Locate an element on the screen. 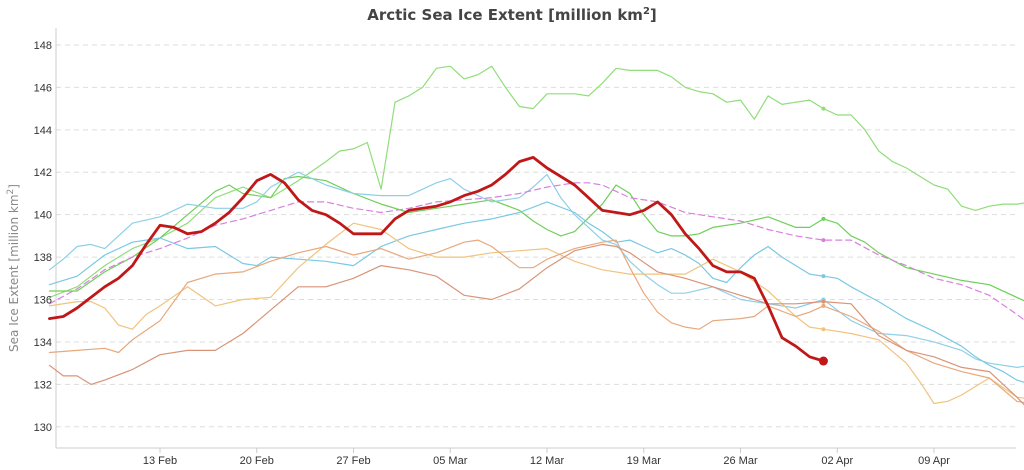  x-tick-label: 12 Mar is located at coordinates (547, 461).